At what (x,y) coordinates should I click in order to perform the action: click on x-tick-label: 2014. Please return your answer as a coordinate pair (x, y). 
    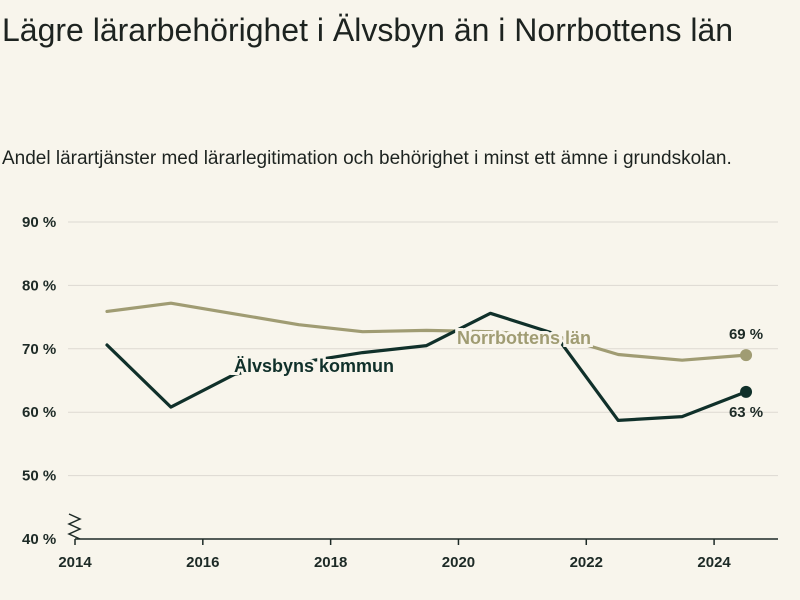
    Looking at the image, I should click on (75, 562).